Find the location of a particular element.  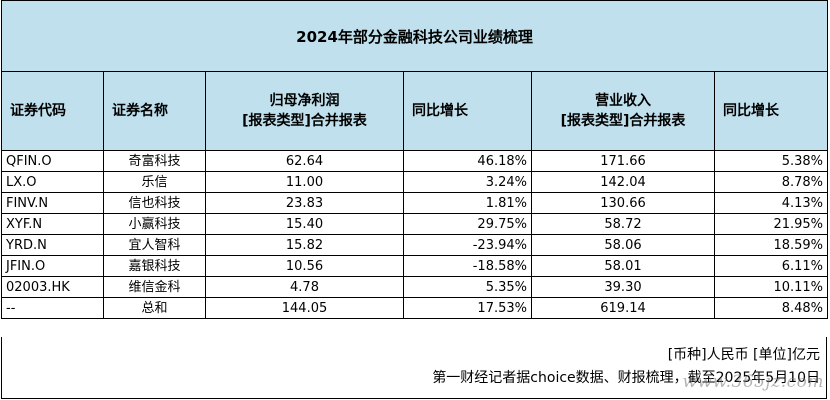

cell-revenue: 58.01 is located at coordinates (623, 266).